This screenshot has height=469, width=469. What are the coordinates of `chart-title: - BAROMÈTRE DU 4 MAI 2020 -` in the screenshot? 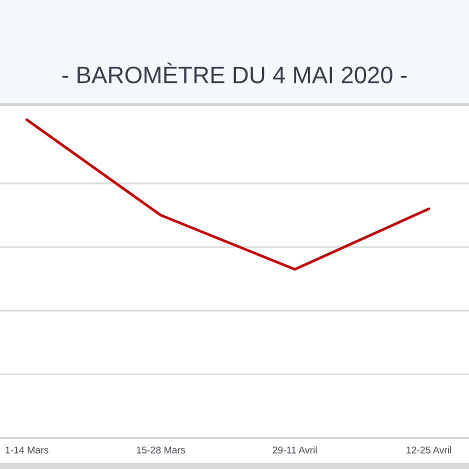 It's located at (234, 73).